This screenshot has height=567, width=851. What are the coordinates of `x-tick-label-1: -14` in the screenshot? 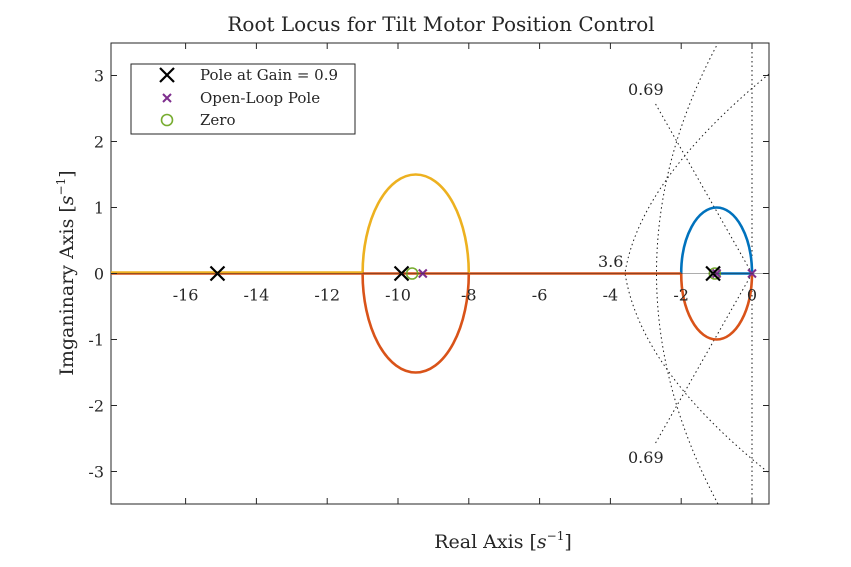 It's located at (257, 295).